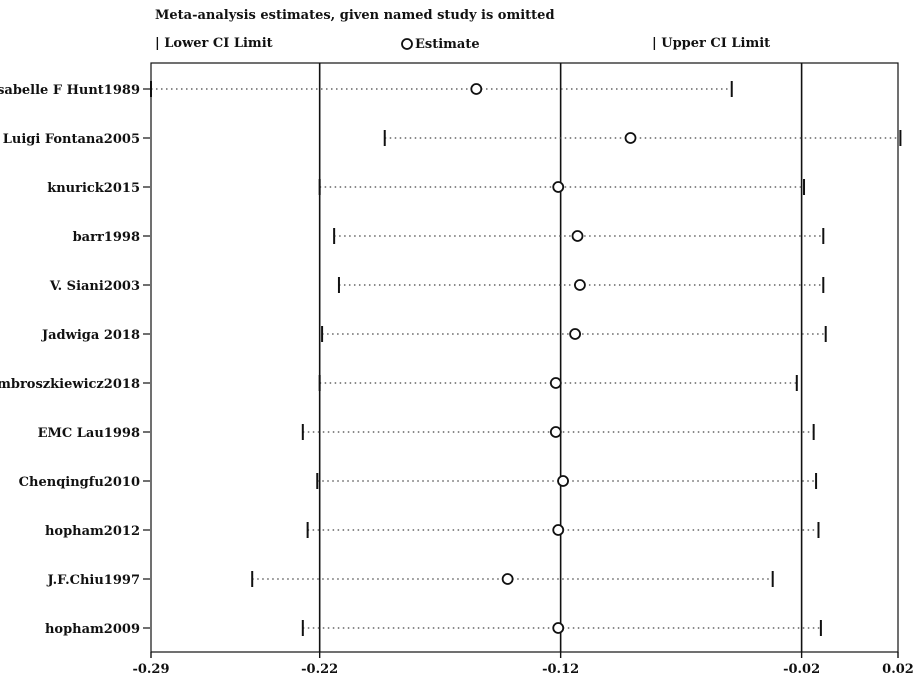 This screenshot has width=914, height=683. I want to click on x-tick-label: -0.29, so click(150, 669).